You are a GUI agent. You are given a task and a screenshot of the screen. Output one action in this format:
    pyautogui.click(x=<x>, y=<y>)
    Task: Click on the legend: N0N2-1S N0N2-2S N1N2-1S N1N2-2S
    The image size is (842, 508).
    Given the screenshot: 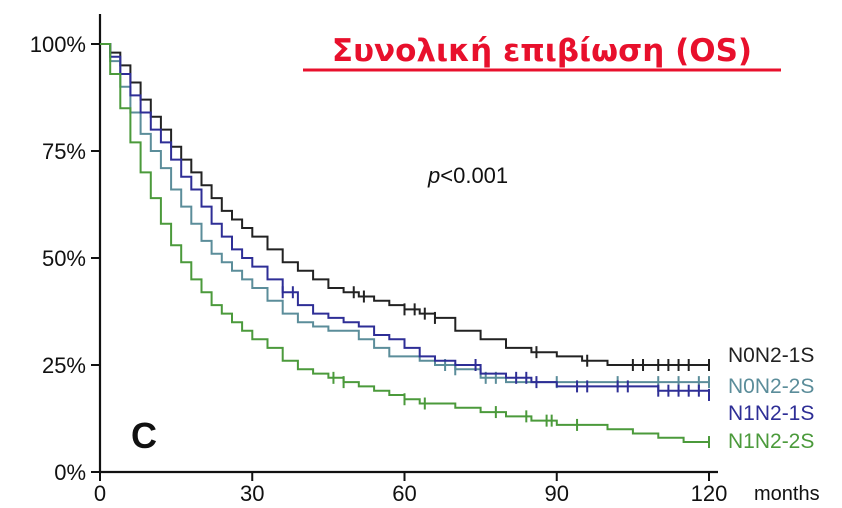 What is the action you would take?
    pyautogui.click(x=771, y=398)
    